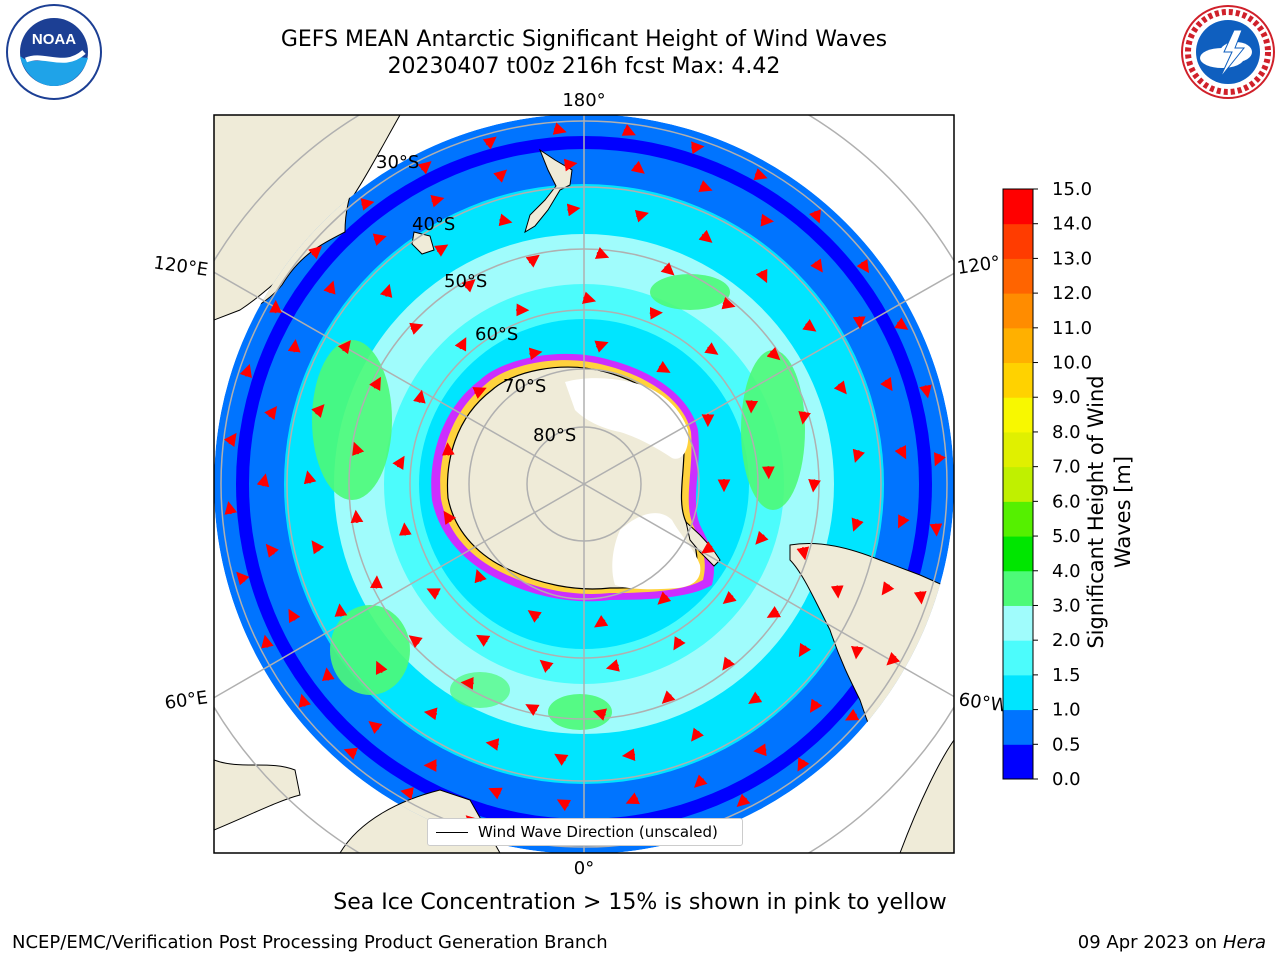  Describe the element at coordinates (1066, 501) in the screenshot. I see `colorbar-tick-label: 6.0` at that location.